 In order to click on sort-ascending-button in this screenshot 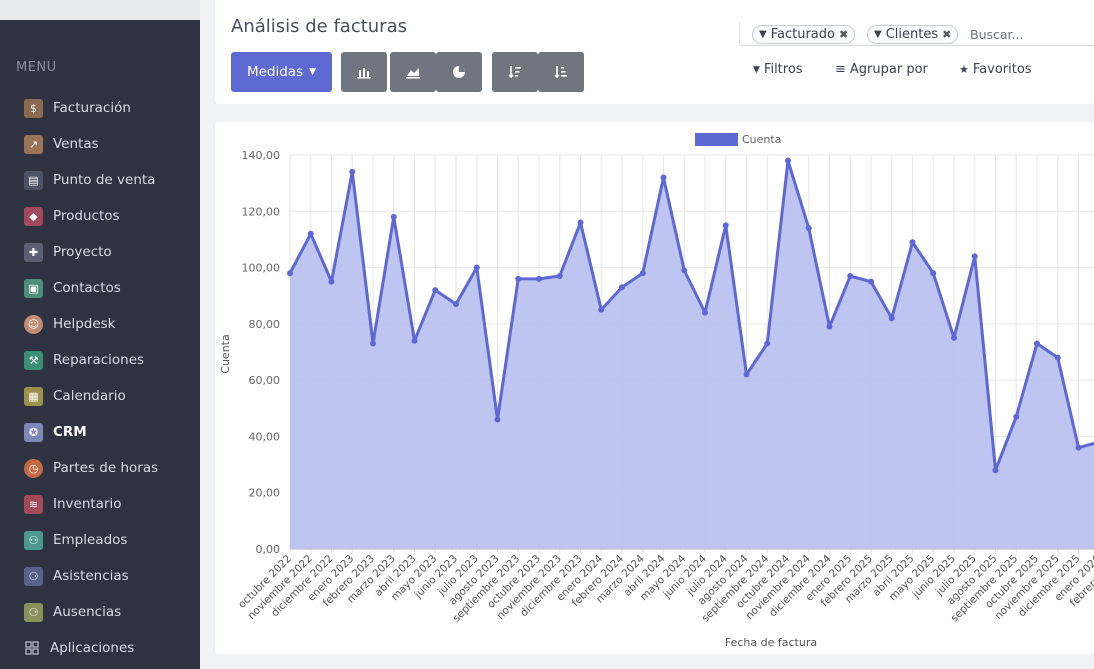, I will do `click(561, 72)`.